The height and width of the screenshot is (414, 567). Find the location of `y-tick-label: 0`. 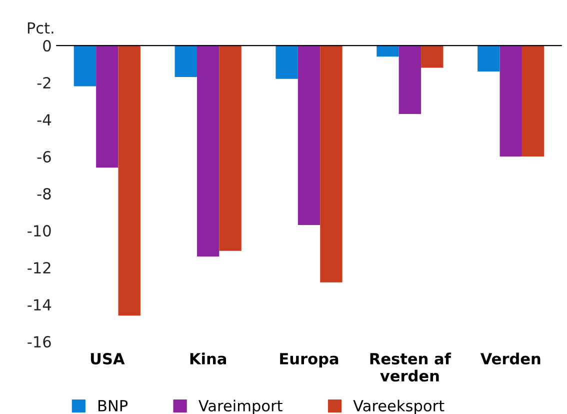

y-tick-label: 0 is located at coordinates (47, 46).